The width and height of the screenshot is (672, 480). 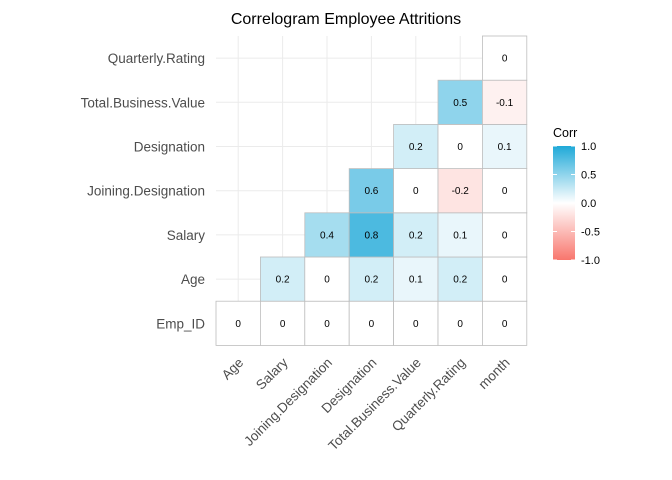 I want to click on cell-emp-id-joining-designation, so click(x=327, y=323).